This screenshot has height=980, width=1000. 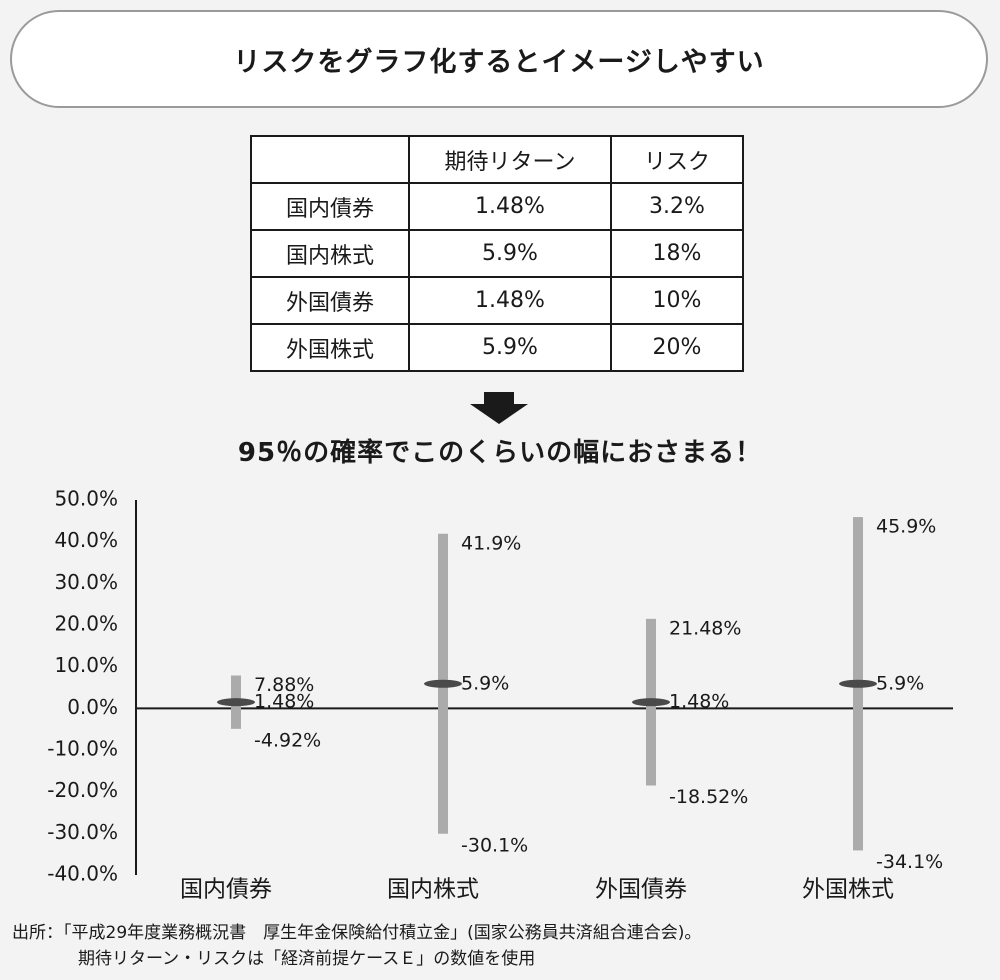 I want to click on table-header-return: 期待リターン, so click(x=510, y=159).